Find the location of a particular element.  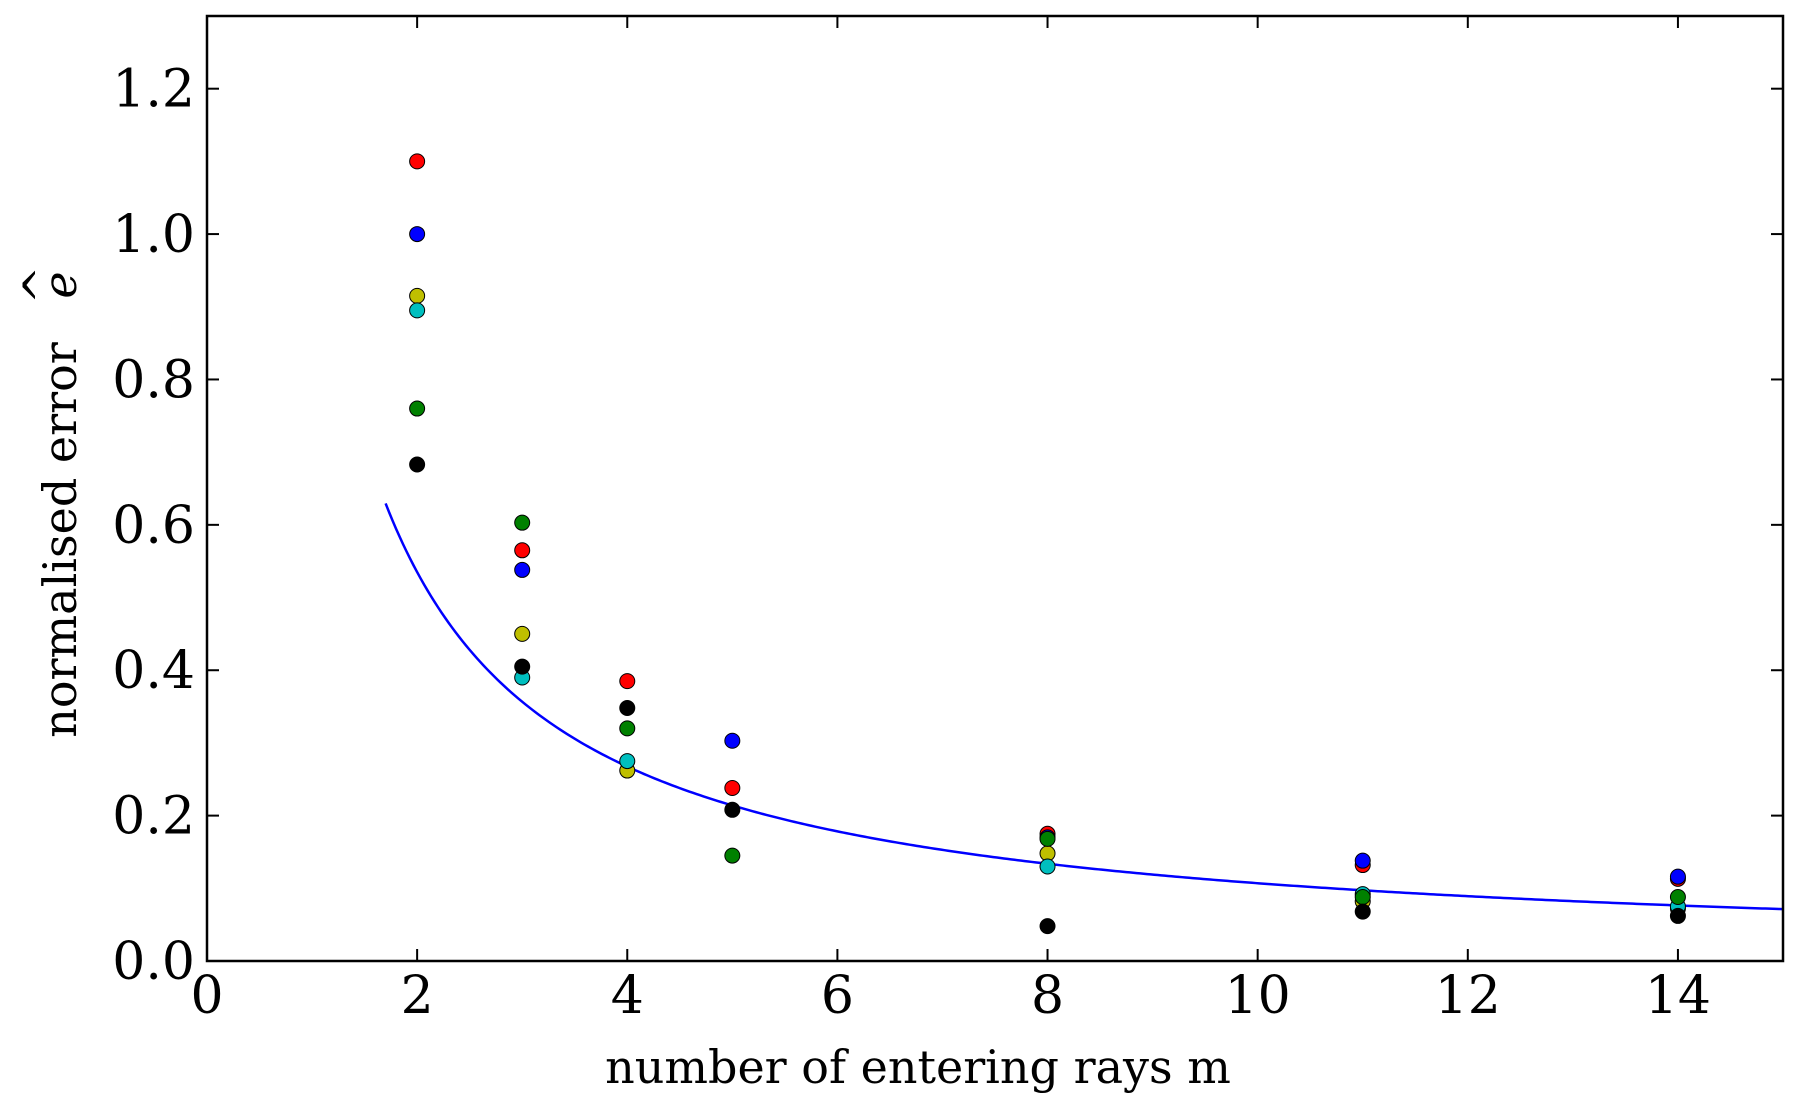

y-tick-label-0: 0.0 is located at coordinates (153, 962).